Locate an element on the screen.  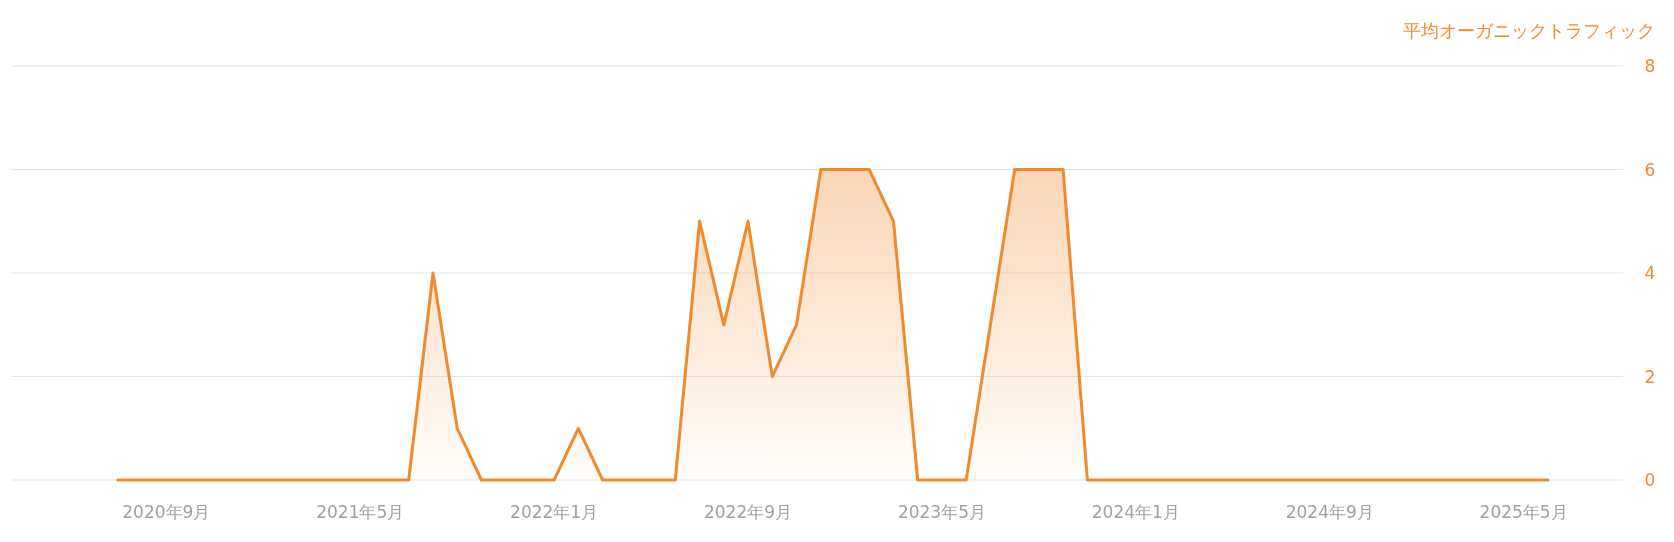
x-tick-label: 2024年9月 is located at coordinates (1329, 512).